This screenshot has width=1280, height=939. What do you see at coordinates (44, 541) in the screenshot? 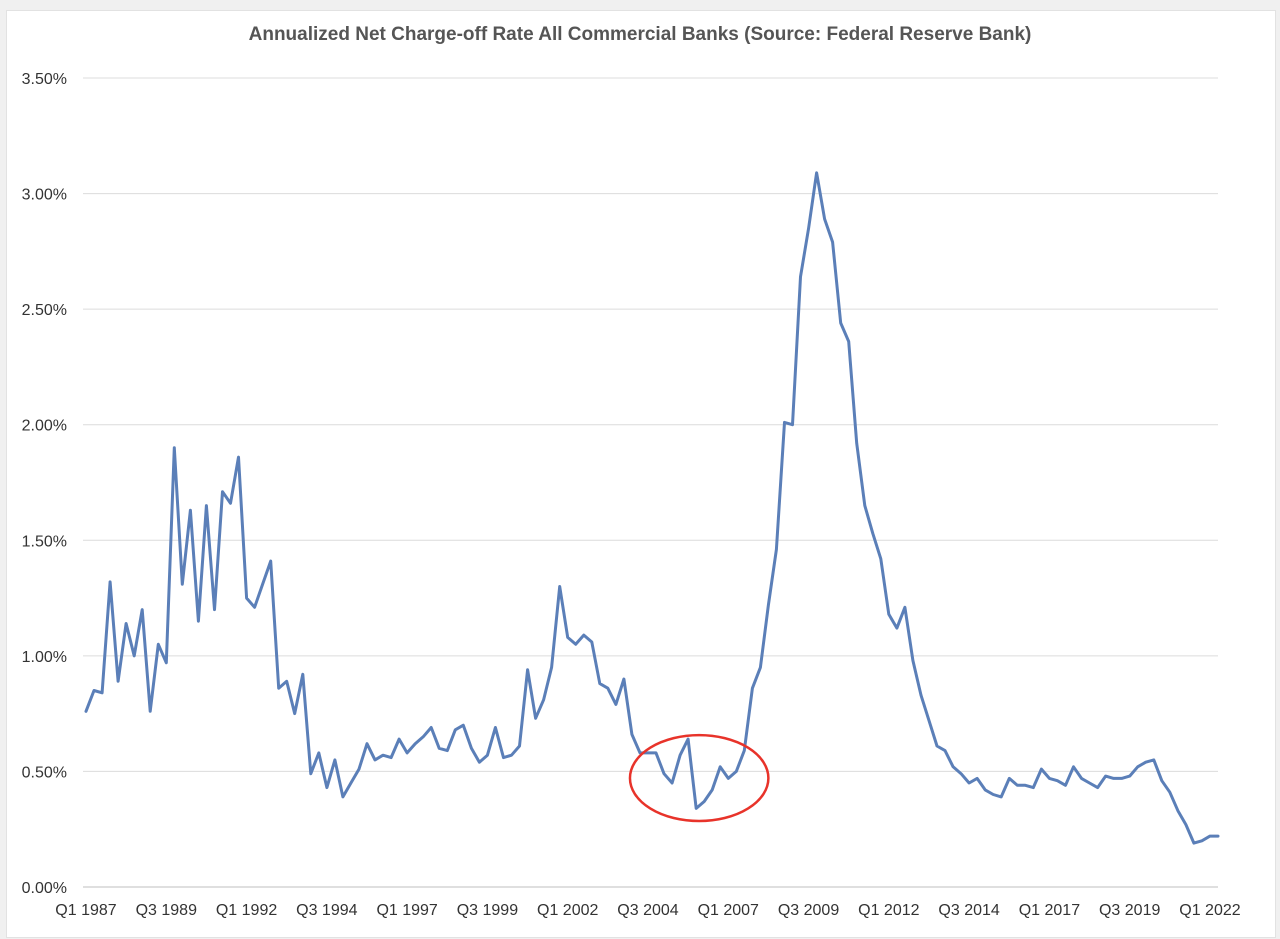
I see `y-tick-label: 1.50%` at bounding box center [44, 541].